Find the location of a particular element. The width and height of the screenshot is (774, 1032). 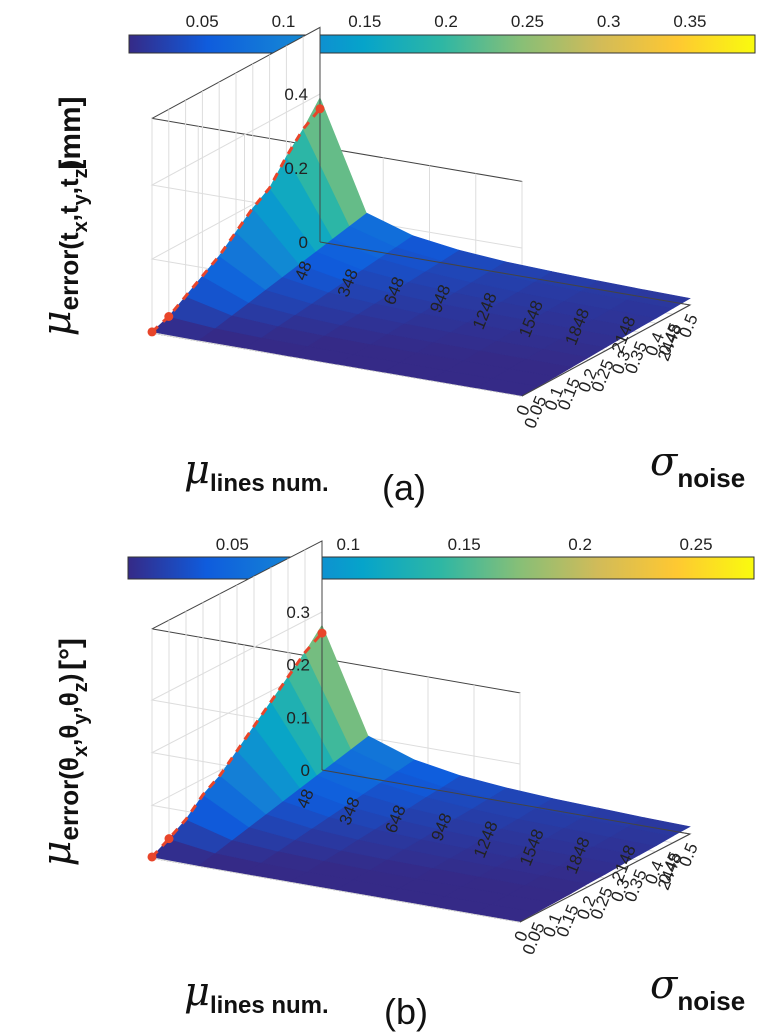

marked-line-b is located at coordinates (237, 745).